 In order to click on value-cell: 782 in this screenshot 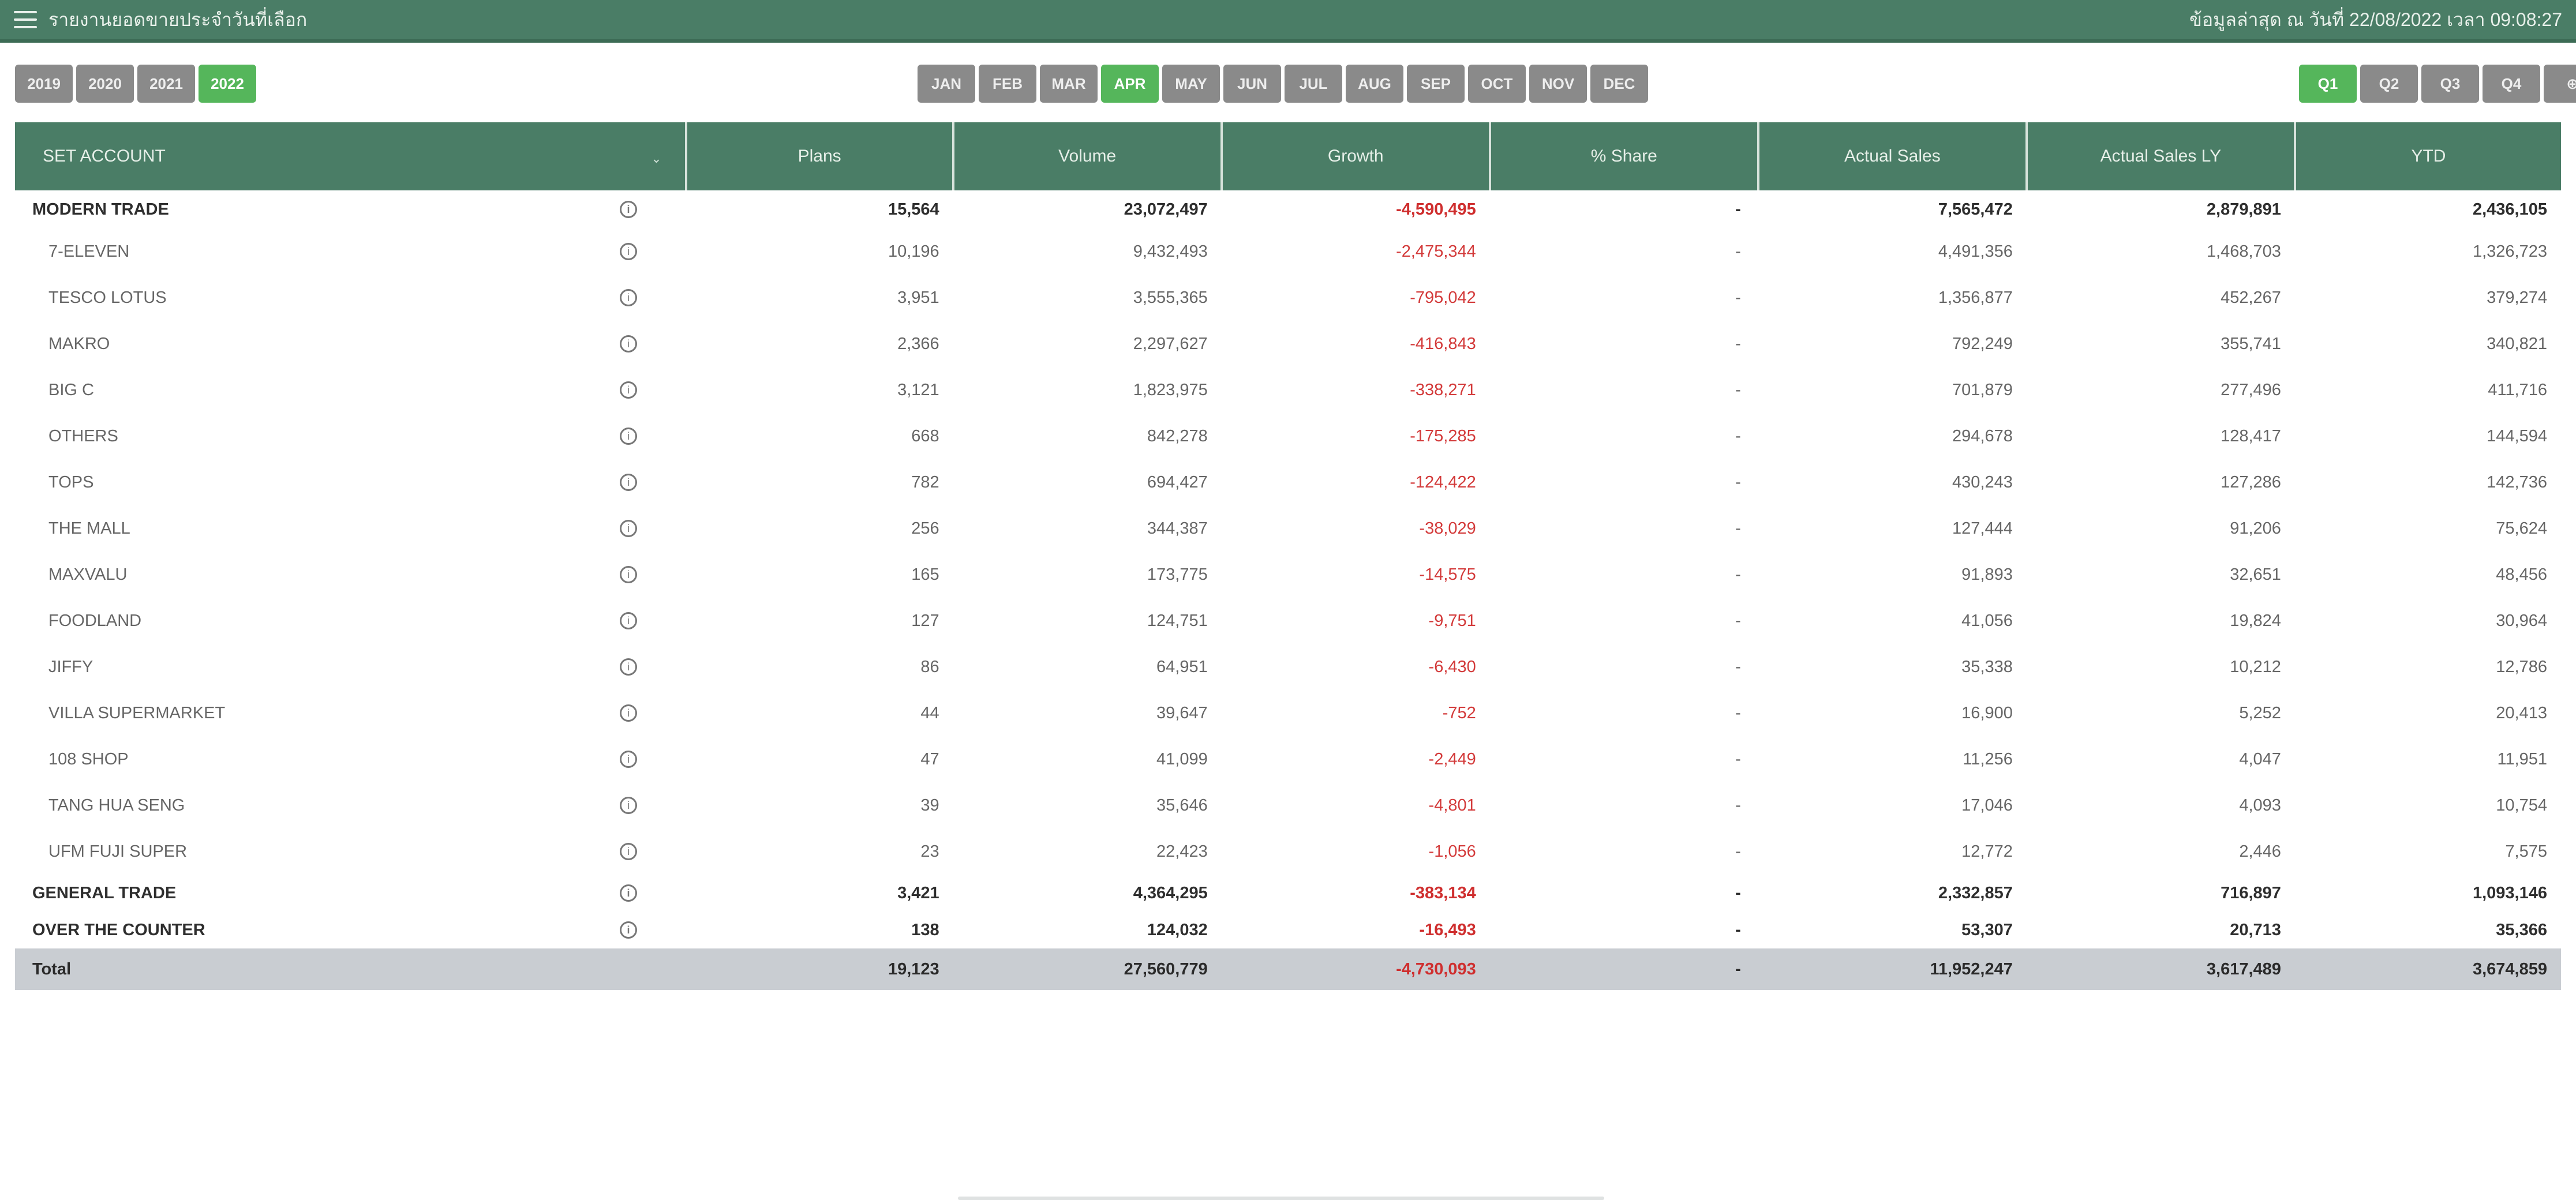, I will do `click(925, 482)`.